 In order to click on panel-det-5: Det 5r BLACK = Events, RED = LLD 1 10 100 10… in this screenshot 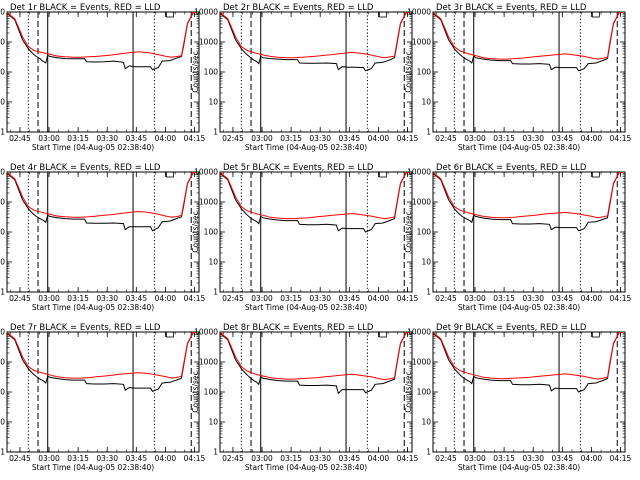, I will do `click(305, 237)`.